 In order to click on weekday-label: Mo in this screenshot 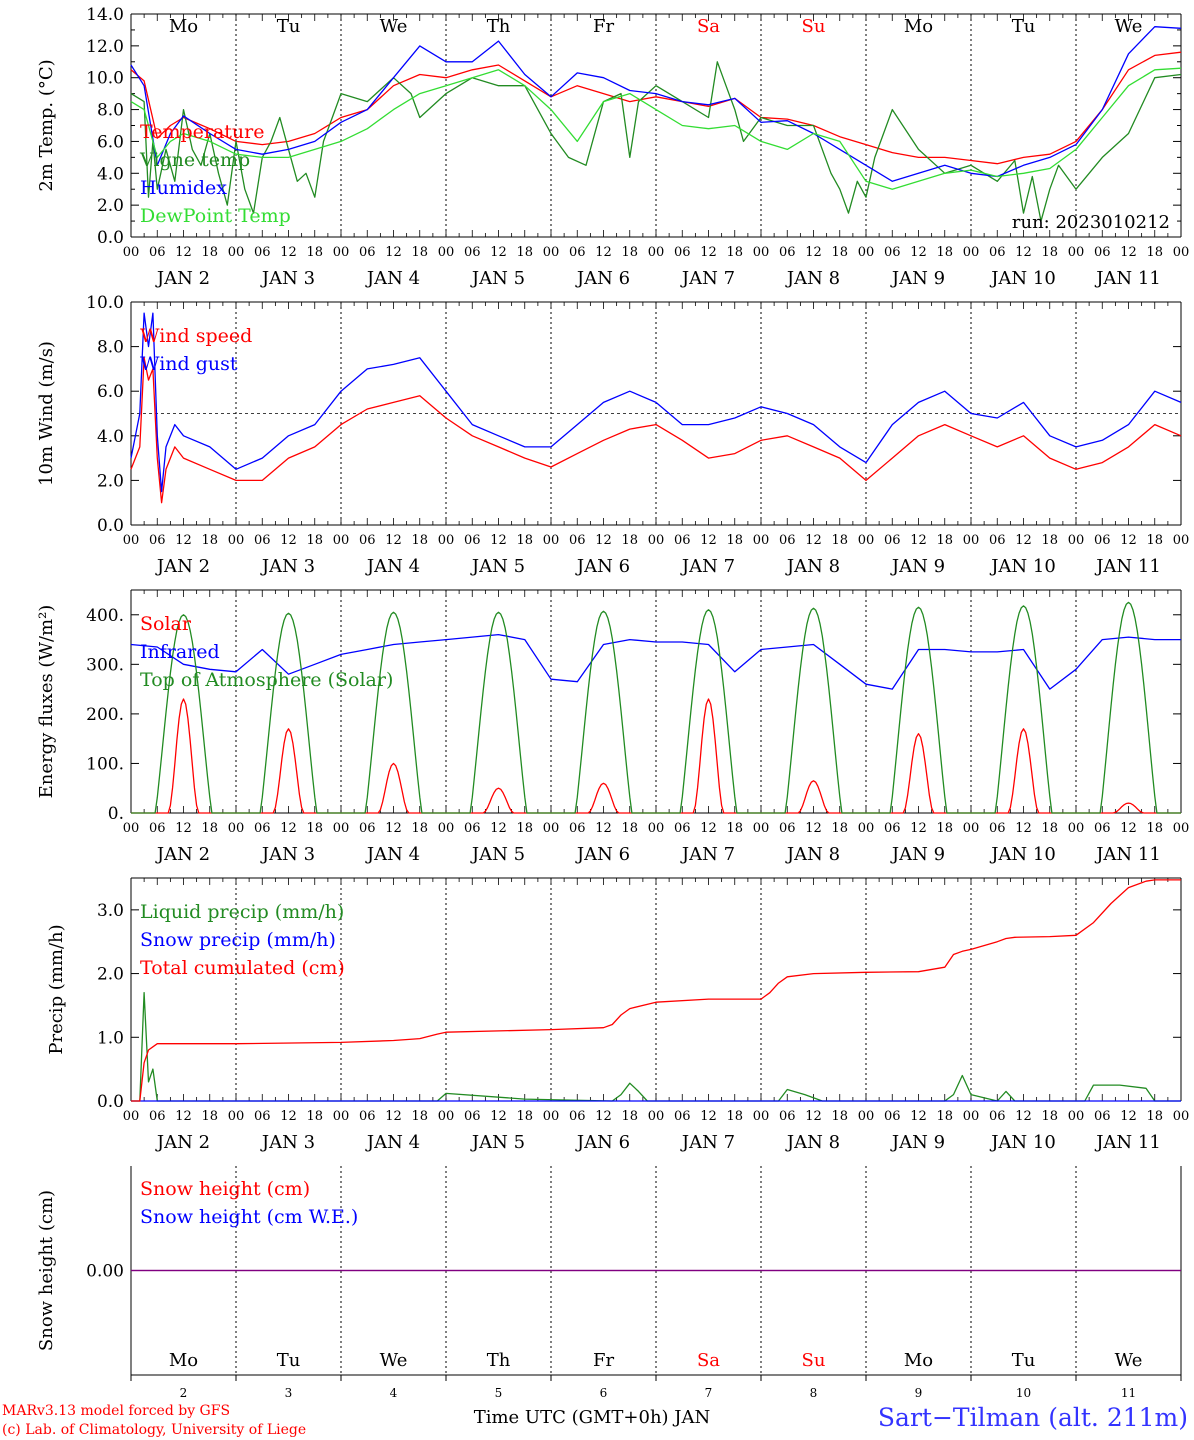, I will do `click(183, 1360)`.